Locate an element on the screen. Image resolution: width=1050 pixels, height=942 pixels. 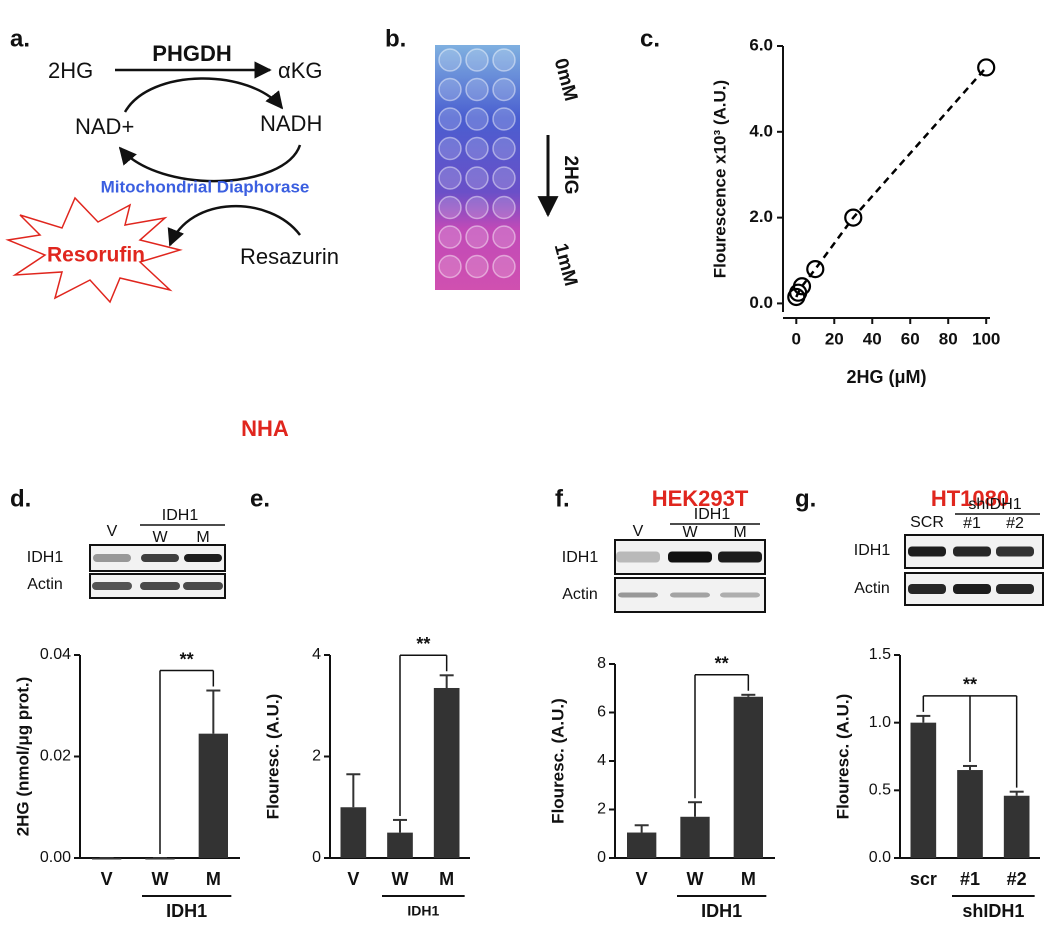
panel-label: c. is located at coordinates (650, 38).